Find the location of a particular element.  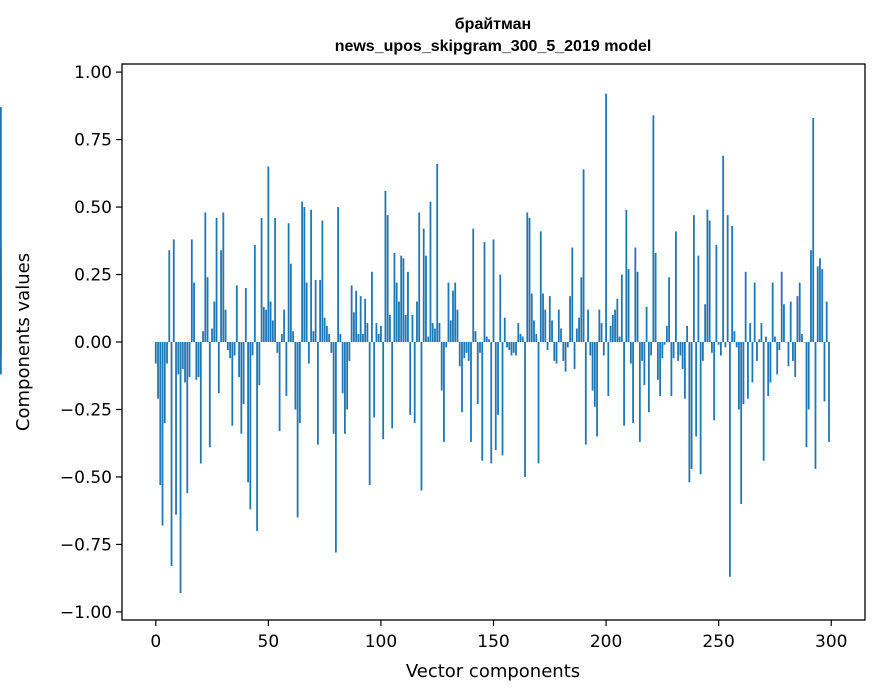

x-axis-ticks: 0 50 100 150 200 250 300 is located at coordinates (498, 636).